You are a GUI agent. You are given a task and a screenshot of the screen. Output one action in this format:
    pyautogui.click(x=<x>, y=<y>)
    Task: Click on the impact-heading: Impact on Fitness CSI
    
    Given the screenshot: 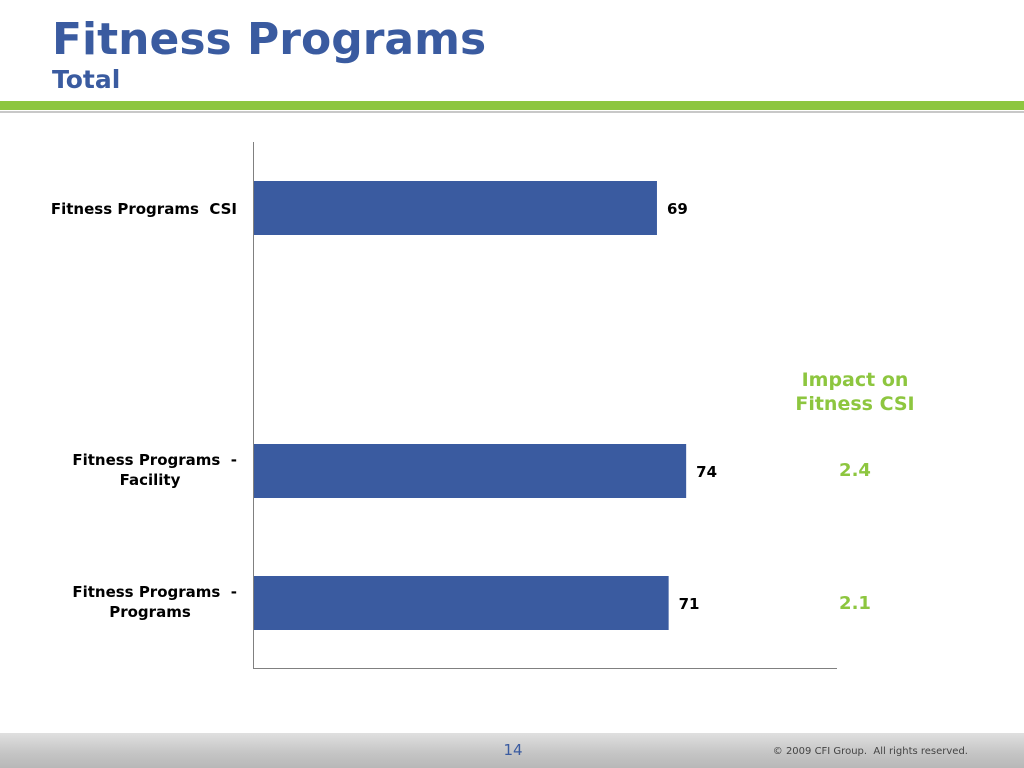 What is the action you would take?
    pyautogui.click(x=855, y=392)
    